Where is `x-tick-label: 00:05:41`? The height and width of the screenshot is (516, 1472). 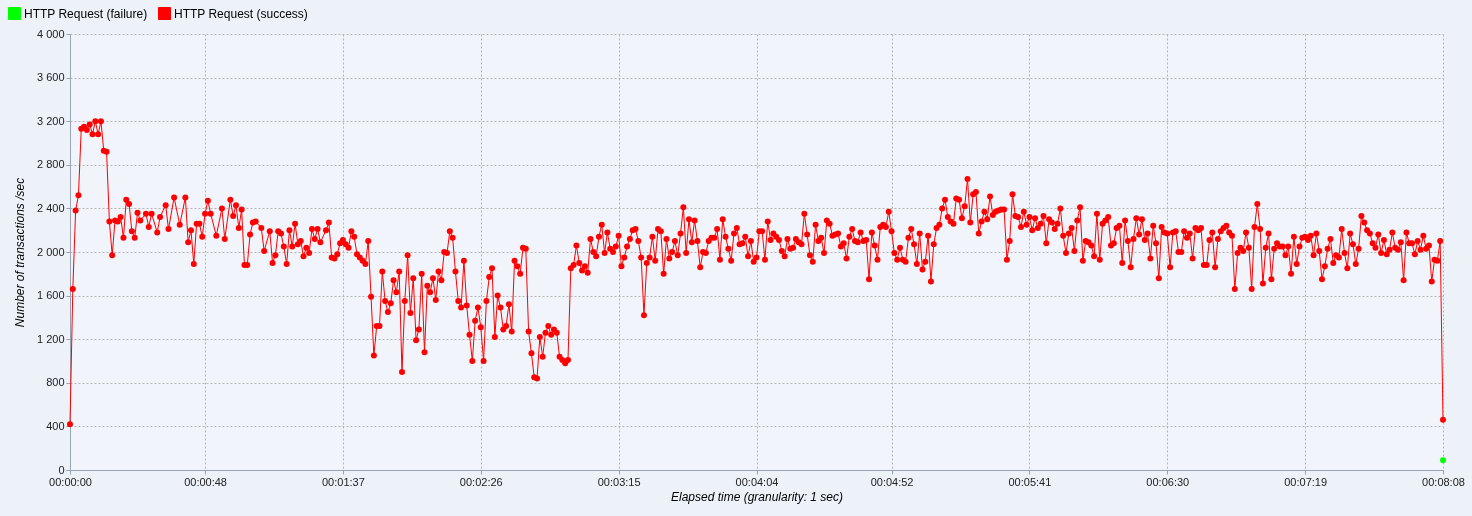
x-tick-label: 00:05:41 is located at coordinates (1030, 481).